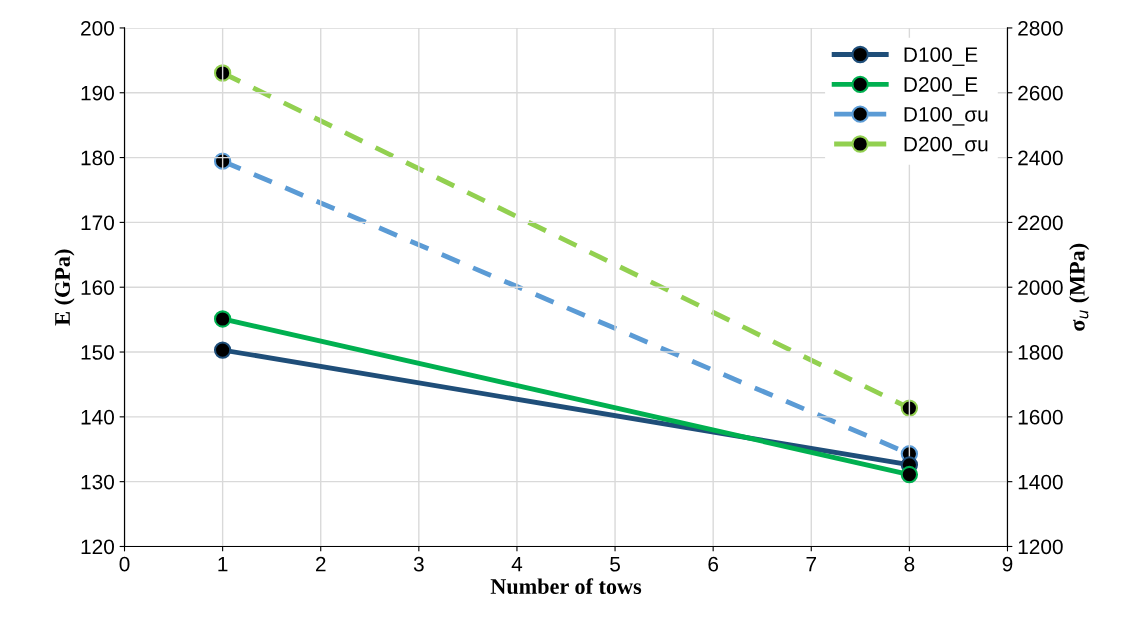 Image resolution: width=1132 pixels, height=621 pixels. Describe the element at coordinates (1040, 158) in the screenshot. I see `y2-tick-label: 2400` at that location.